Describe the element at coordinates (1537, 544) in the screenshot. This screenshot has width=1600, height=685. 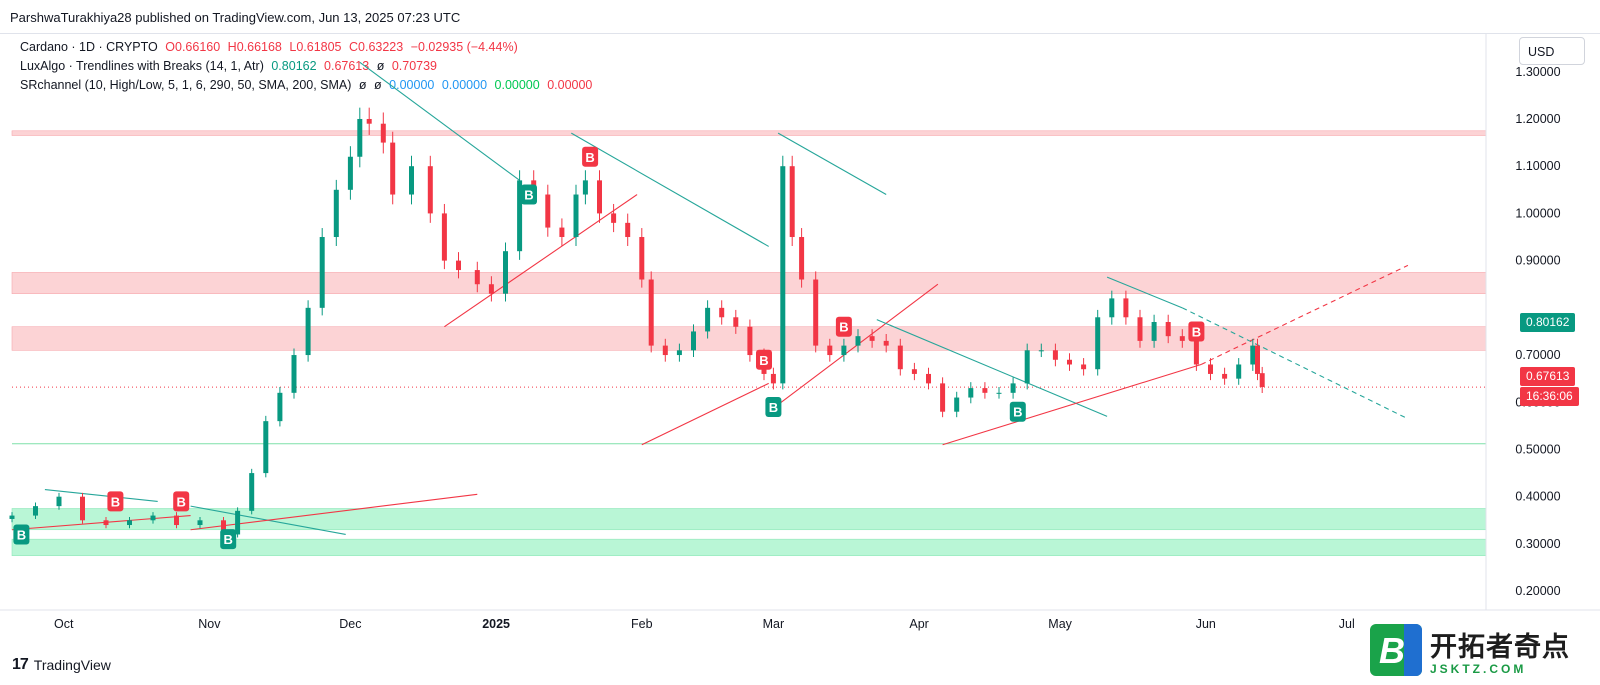
I see `price-tick-label: 0.30000` at that location.